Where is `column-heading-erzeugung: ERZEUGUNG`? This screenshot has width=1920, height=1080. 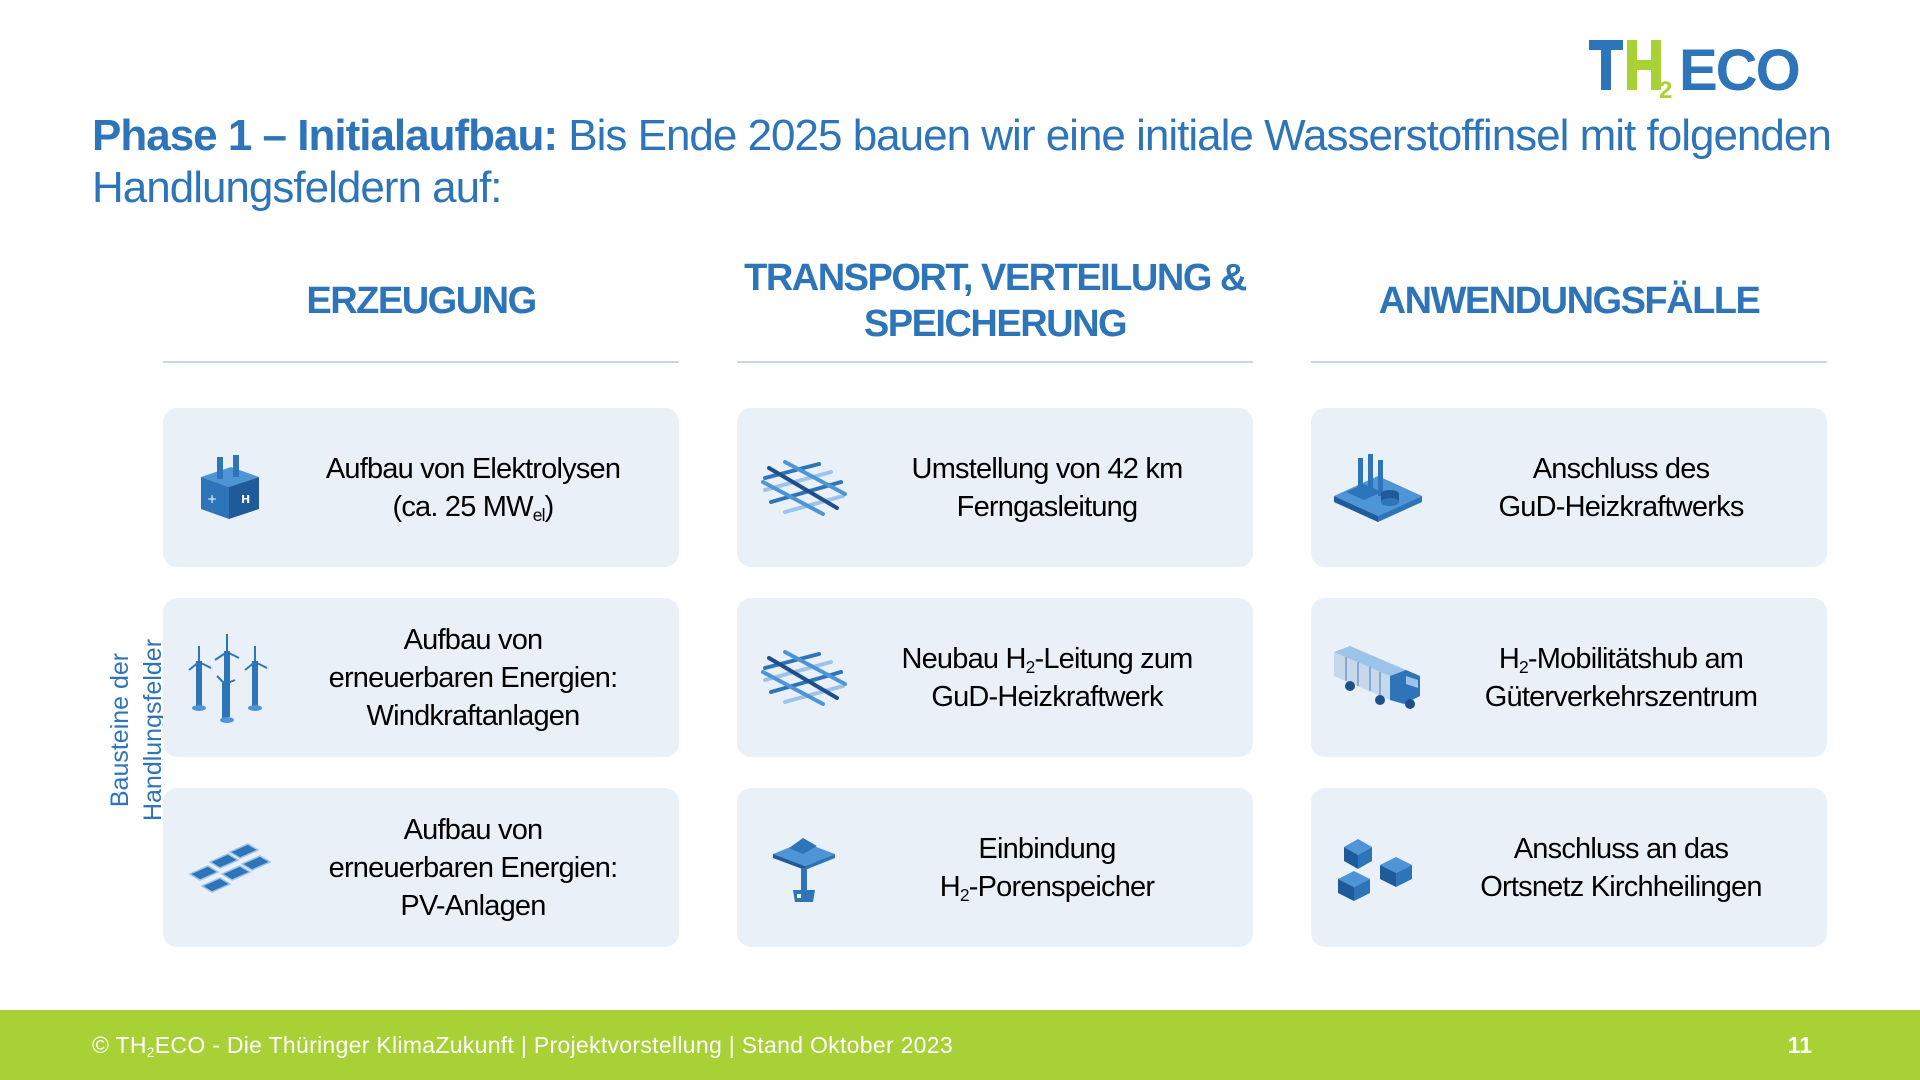
column-heading-erzeugung: ERZEUGUNG is located at coordinates (421, 301).